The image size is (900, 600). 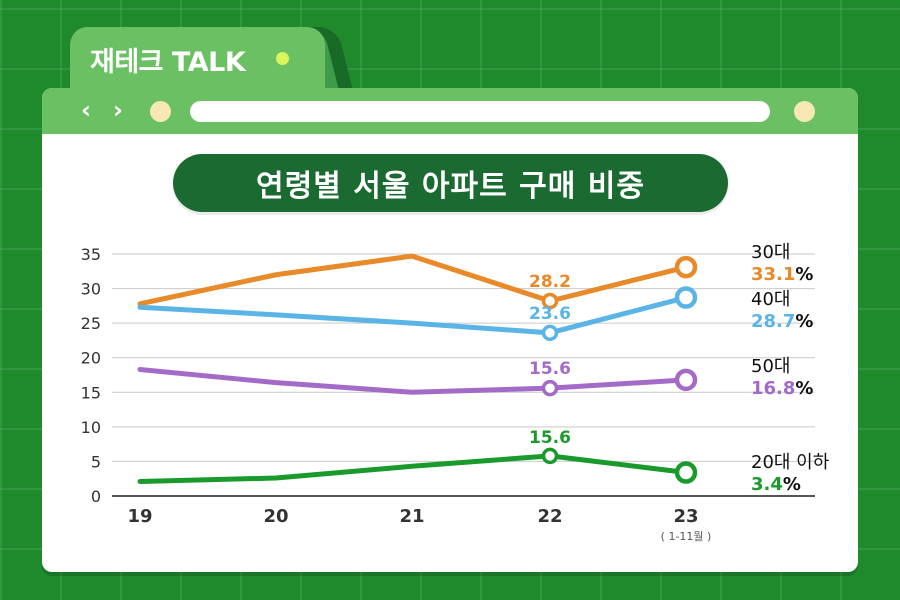 What do you see at coordinates (118, 110) in the screenshot?
I see `forward-button: ›` at bounding box center [118, 110].